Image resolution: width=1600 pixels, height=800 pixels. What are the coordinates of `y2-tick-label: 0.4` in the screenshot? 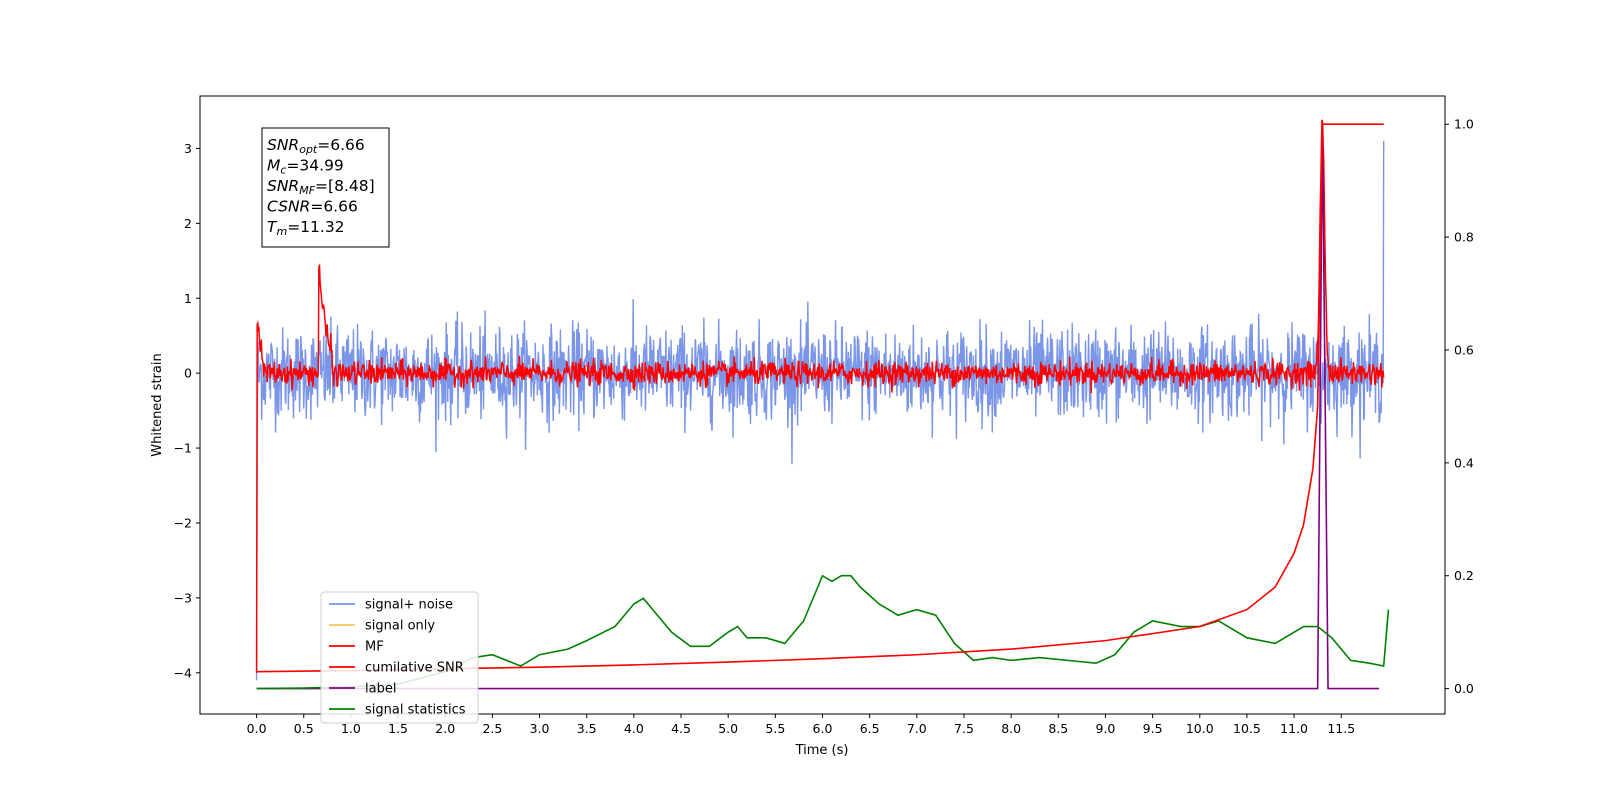 It's located at (1464, 462).